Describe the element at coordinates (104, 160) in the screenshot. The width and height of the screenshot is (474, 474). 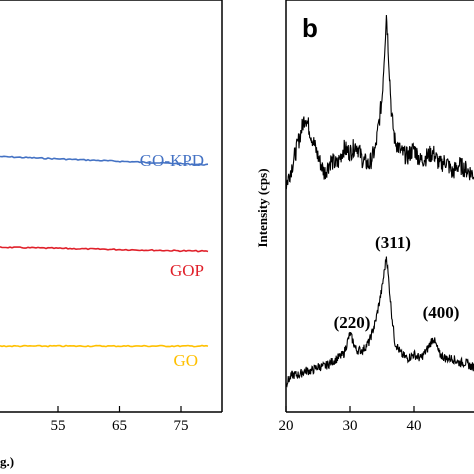
I see `series-line-go-kpd` at that location.